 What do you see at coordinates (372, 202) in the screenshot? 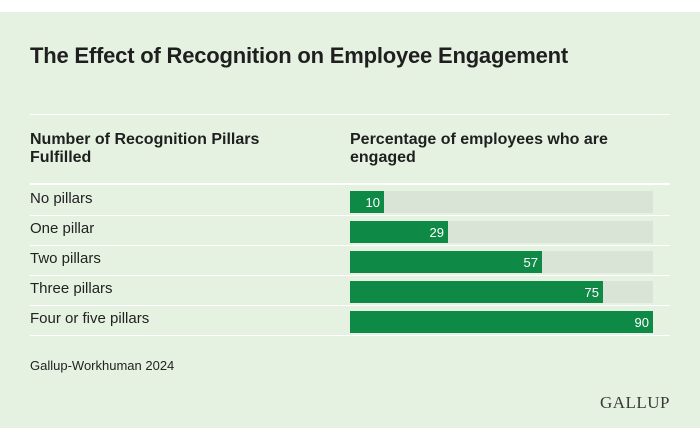
I see `bar-value-label: 10` at bounding box center [372, 202].